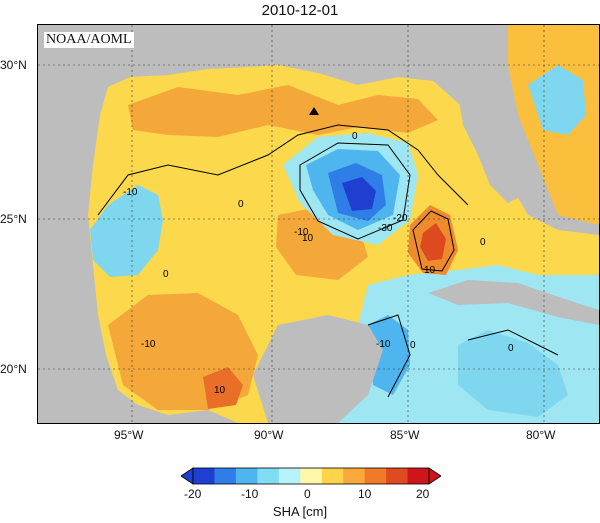 Image resolution: width=600 pixels, height=523 pixels. Describe the element at coordinates (283, 111) in the screenshot. I see `warm-region-north` at that location.